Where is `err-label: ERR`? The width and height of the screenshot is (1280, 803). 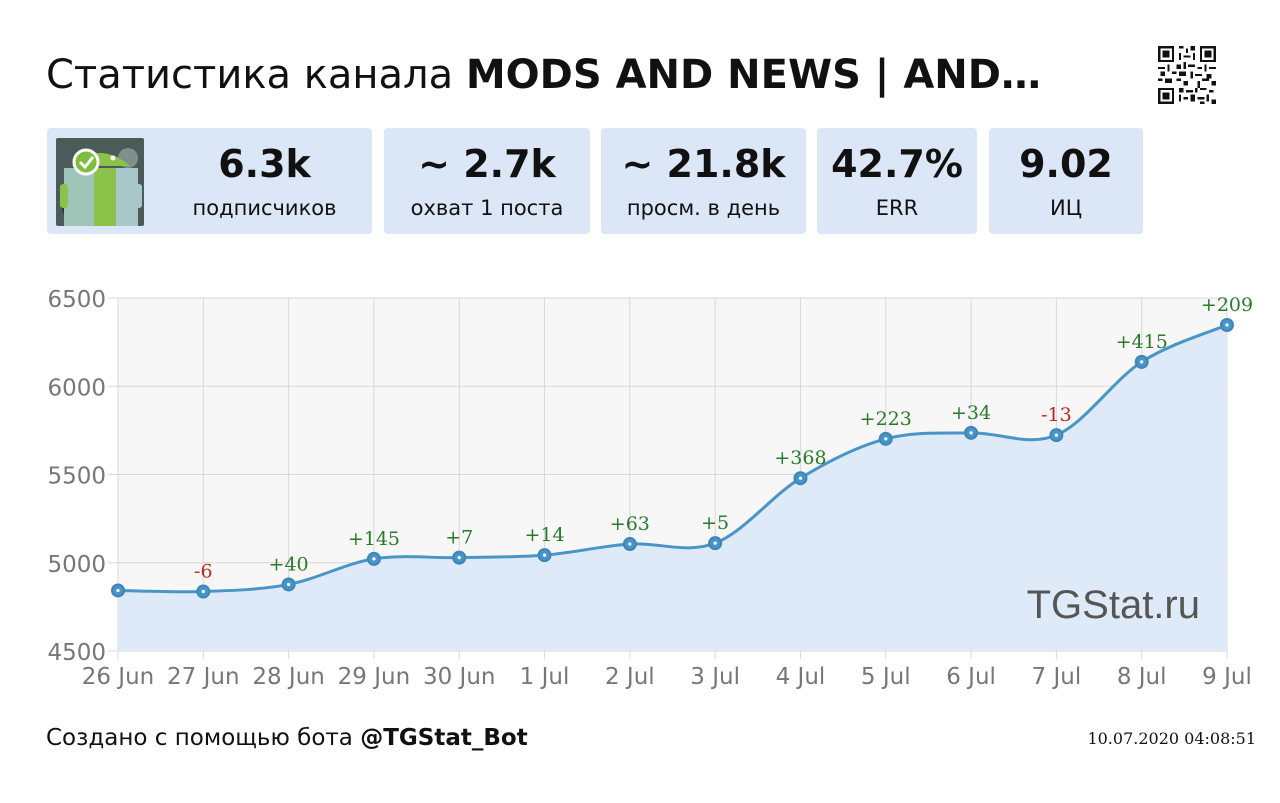 err-label: ERR is located at coordinates (897, 208).